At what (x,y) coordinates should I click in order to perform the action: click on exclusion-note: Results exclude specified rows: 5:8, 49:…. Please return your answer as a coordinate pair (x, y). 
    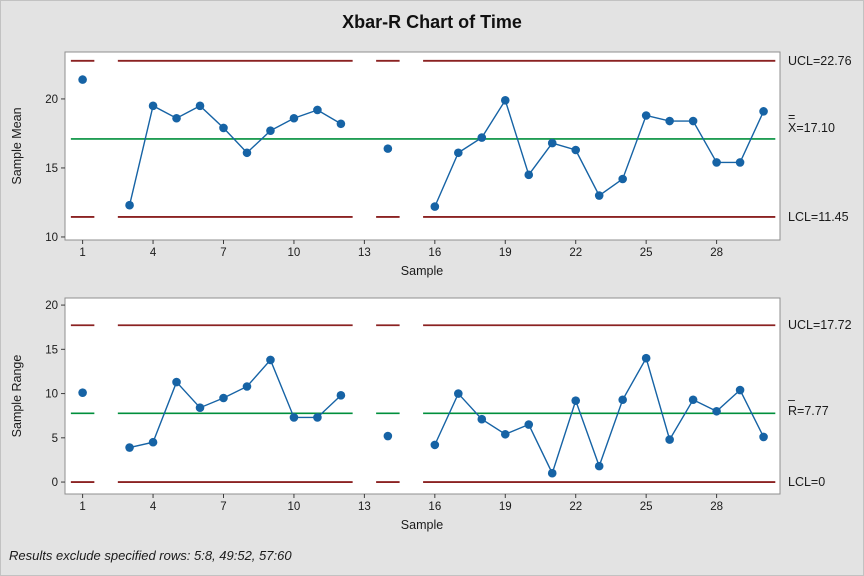
    Looking at the image, I should click on (150, 555).